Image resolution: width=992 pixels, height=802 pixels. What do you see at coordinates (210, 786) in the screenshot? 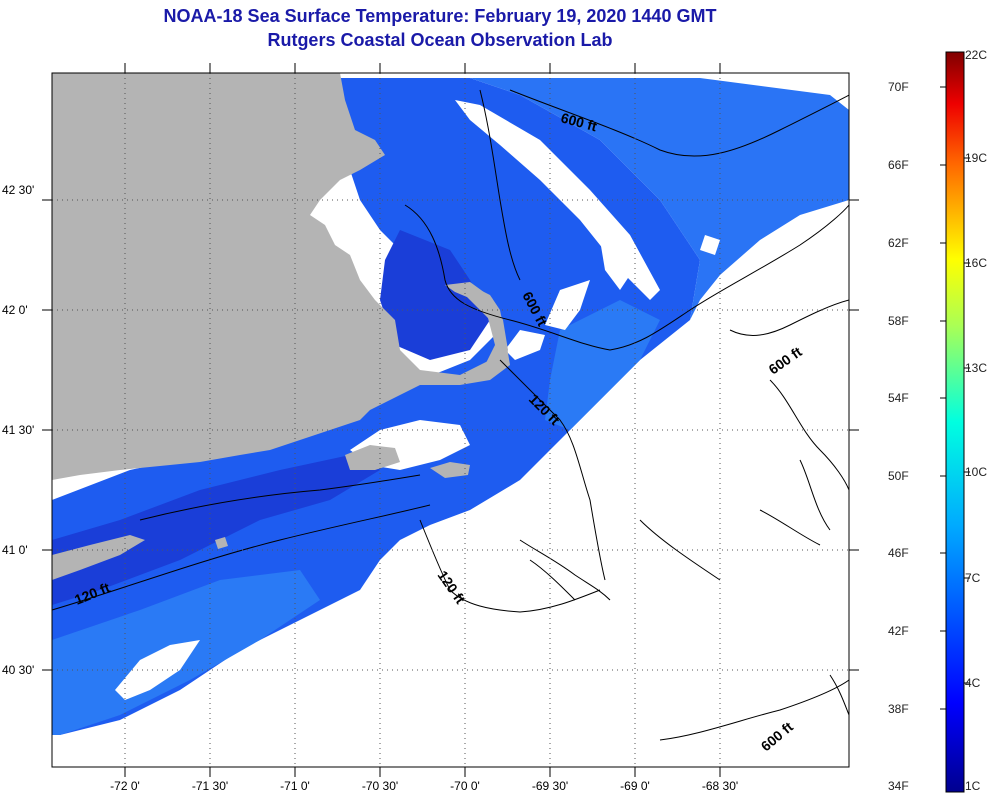
I see `lon-label: -71 30'` at bounding box center [210, 786].